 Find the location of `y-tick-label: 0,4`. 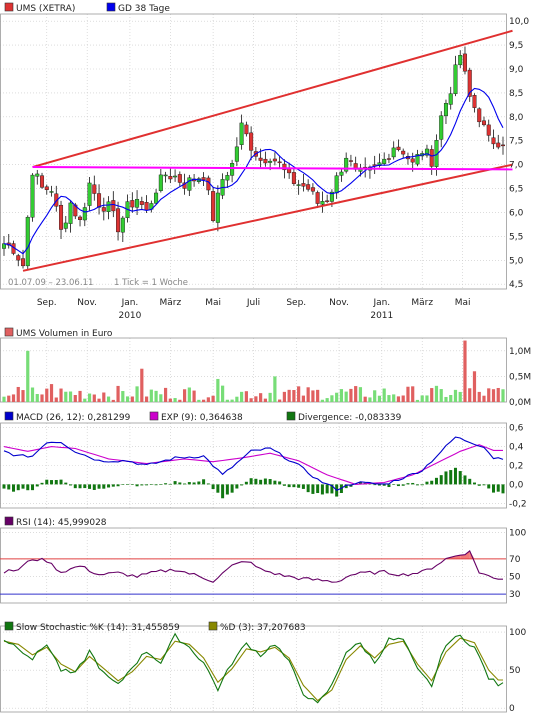

y-tick-label: 0,4 is located at coordinates (516, 448).